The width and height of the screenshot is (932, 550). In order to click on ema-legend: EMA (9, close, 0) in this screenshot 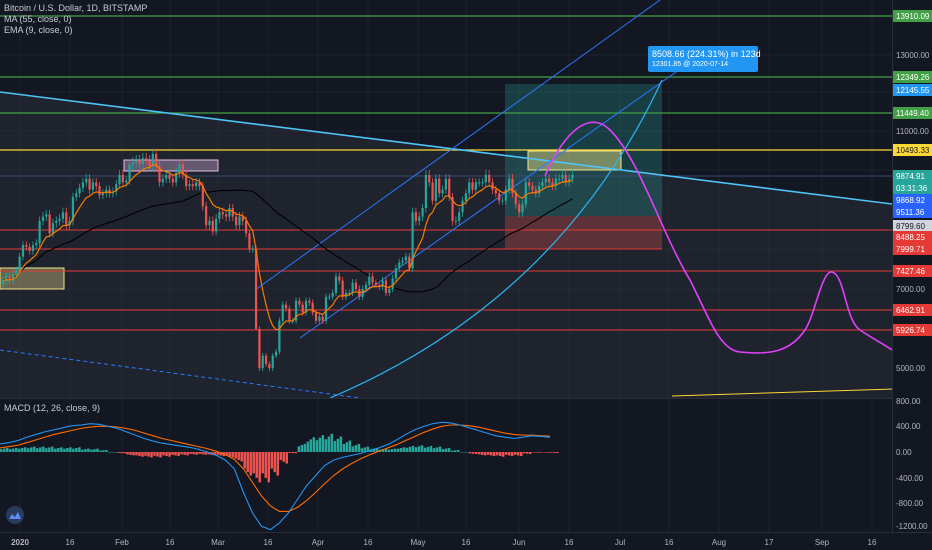, I will do `click(38, 30)`.